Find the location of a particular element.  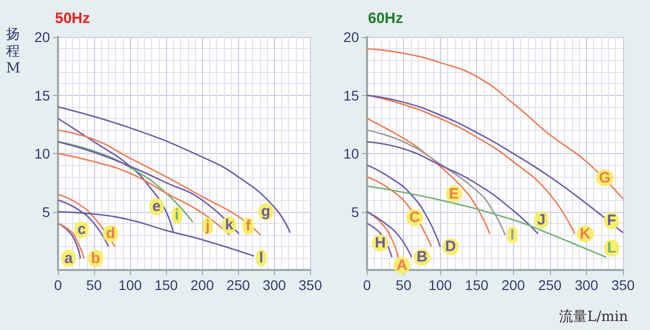

series-label: l is located at coordinates (261, 258).